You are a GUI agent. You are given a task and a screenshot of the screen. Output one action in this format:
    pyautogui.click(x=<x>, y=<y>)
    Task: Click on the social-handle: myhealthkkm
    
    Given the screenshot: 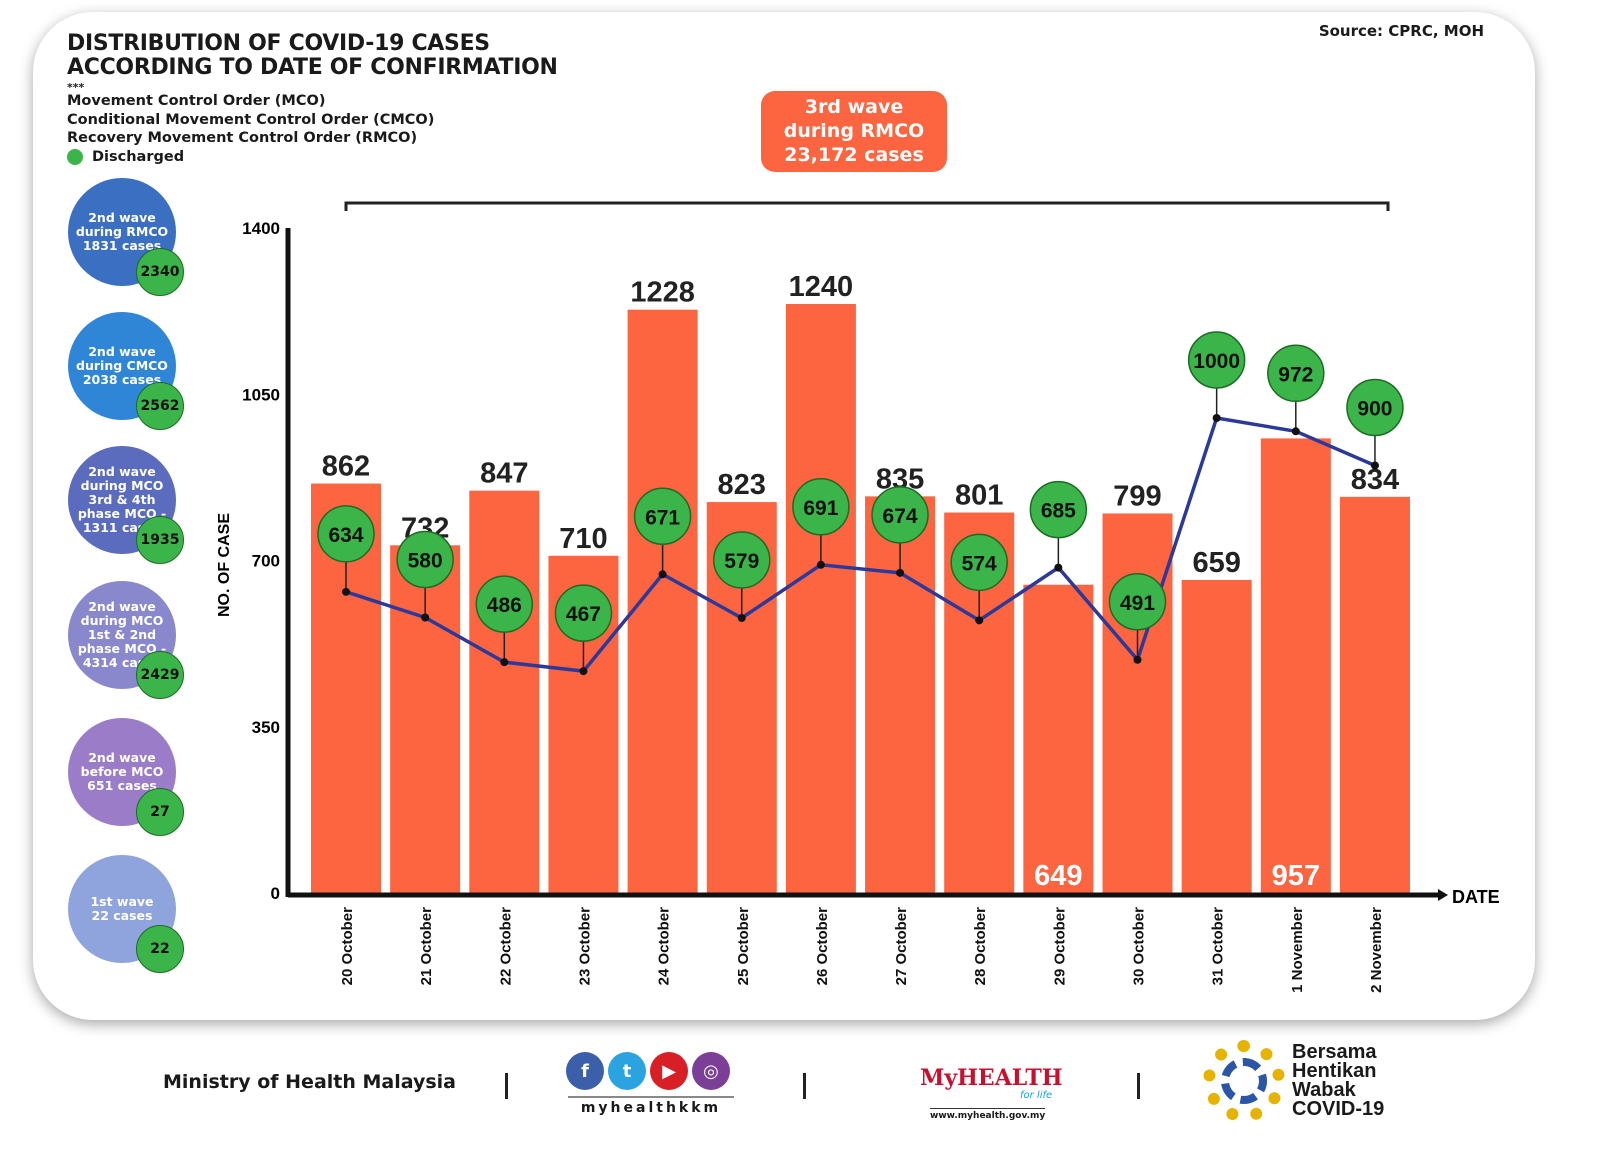 What is the action you would take?
    pyautogui.click(x=651, y=1106)
    